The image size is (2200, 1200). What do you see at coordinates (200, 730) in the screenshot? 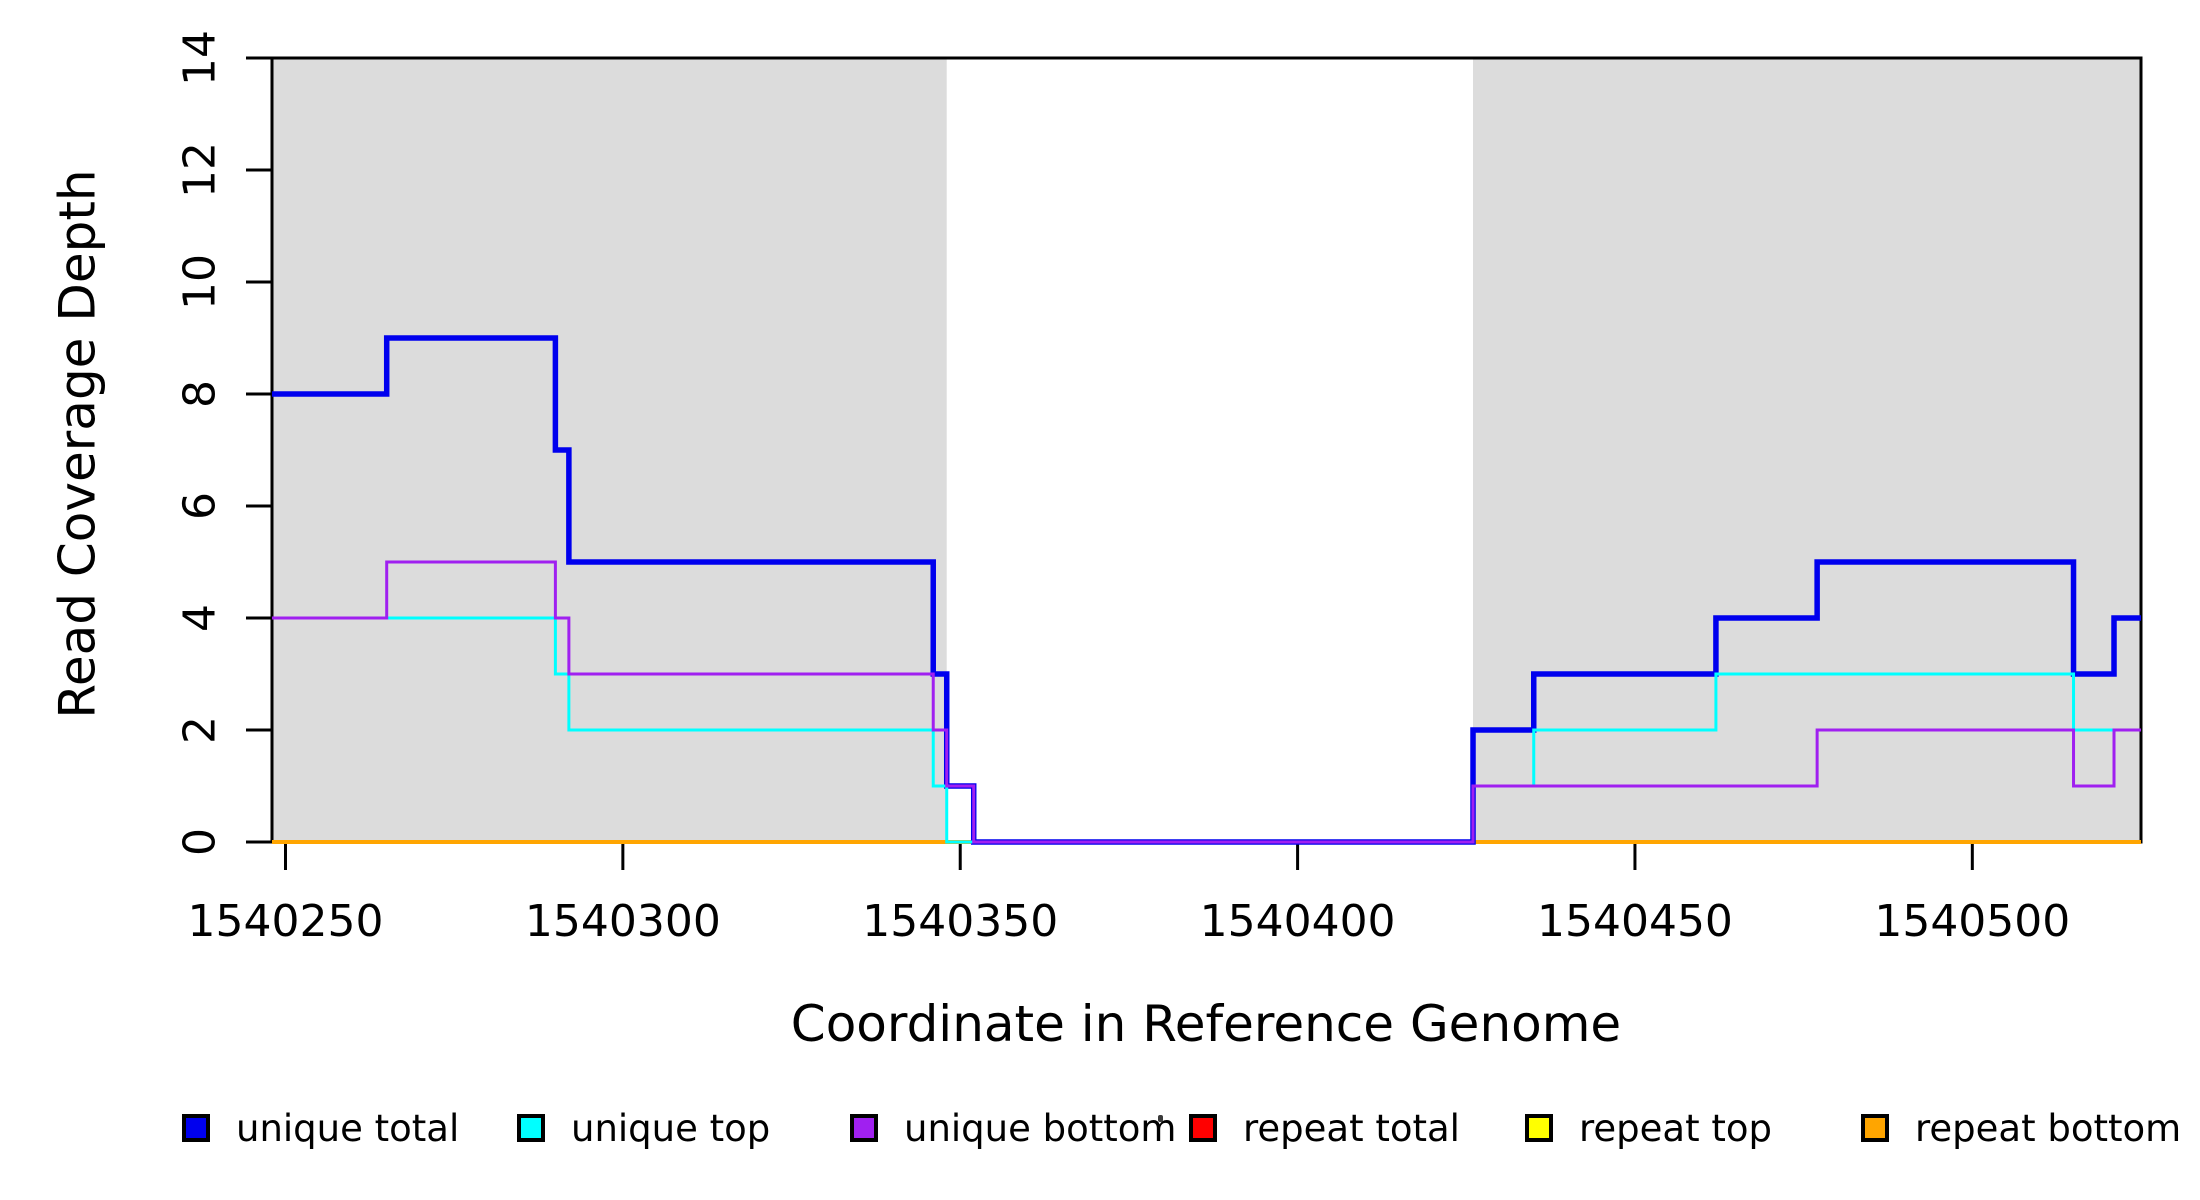
I see `y-tick-label: 2` at bounding box center [200, 730].